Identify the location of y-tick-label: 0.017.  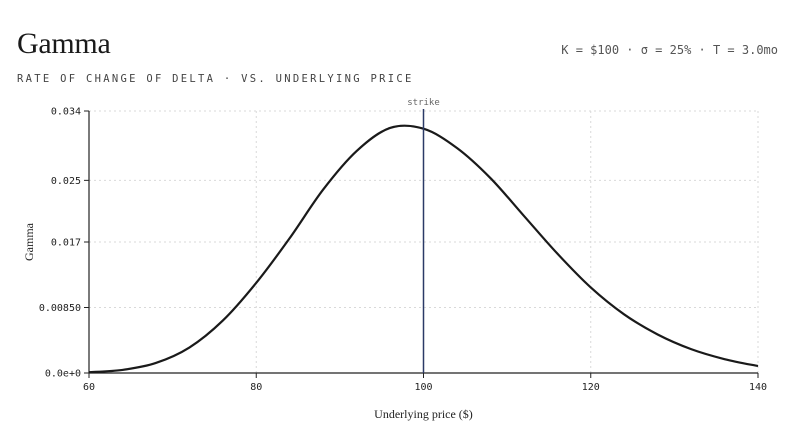
(66, 243).